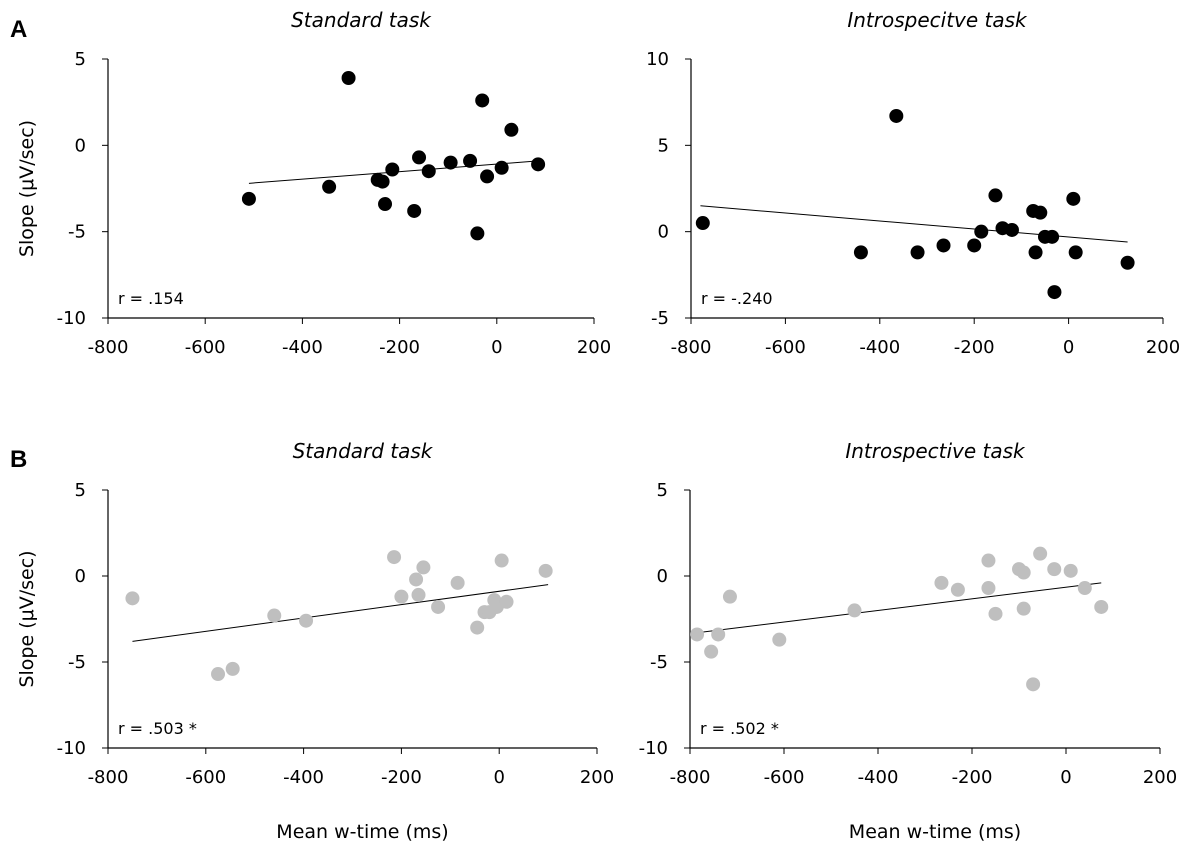 The height and width of the screenshot is (847, 1202). What do you see at coordinates (498, 777) in the screenshot?
I see `chart3-x-tick-label: 0` at bounding box center [498, 777].